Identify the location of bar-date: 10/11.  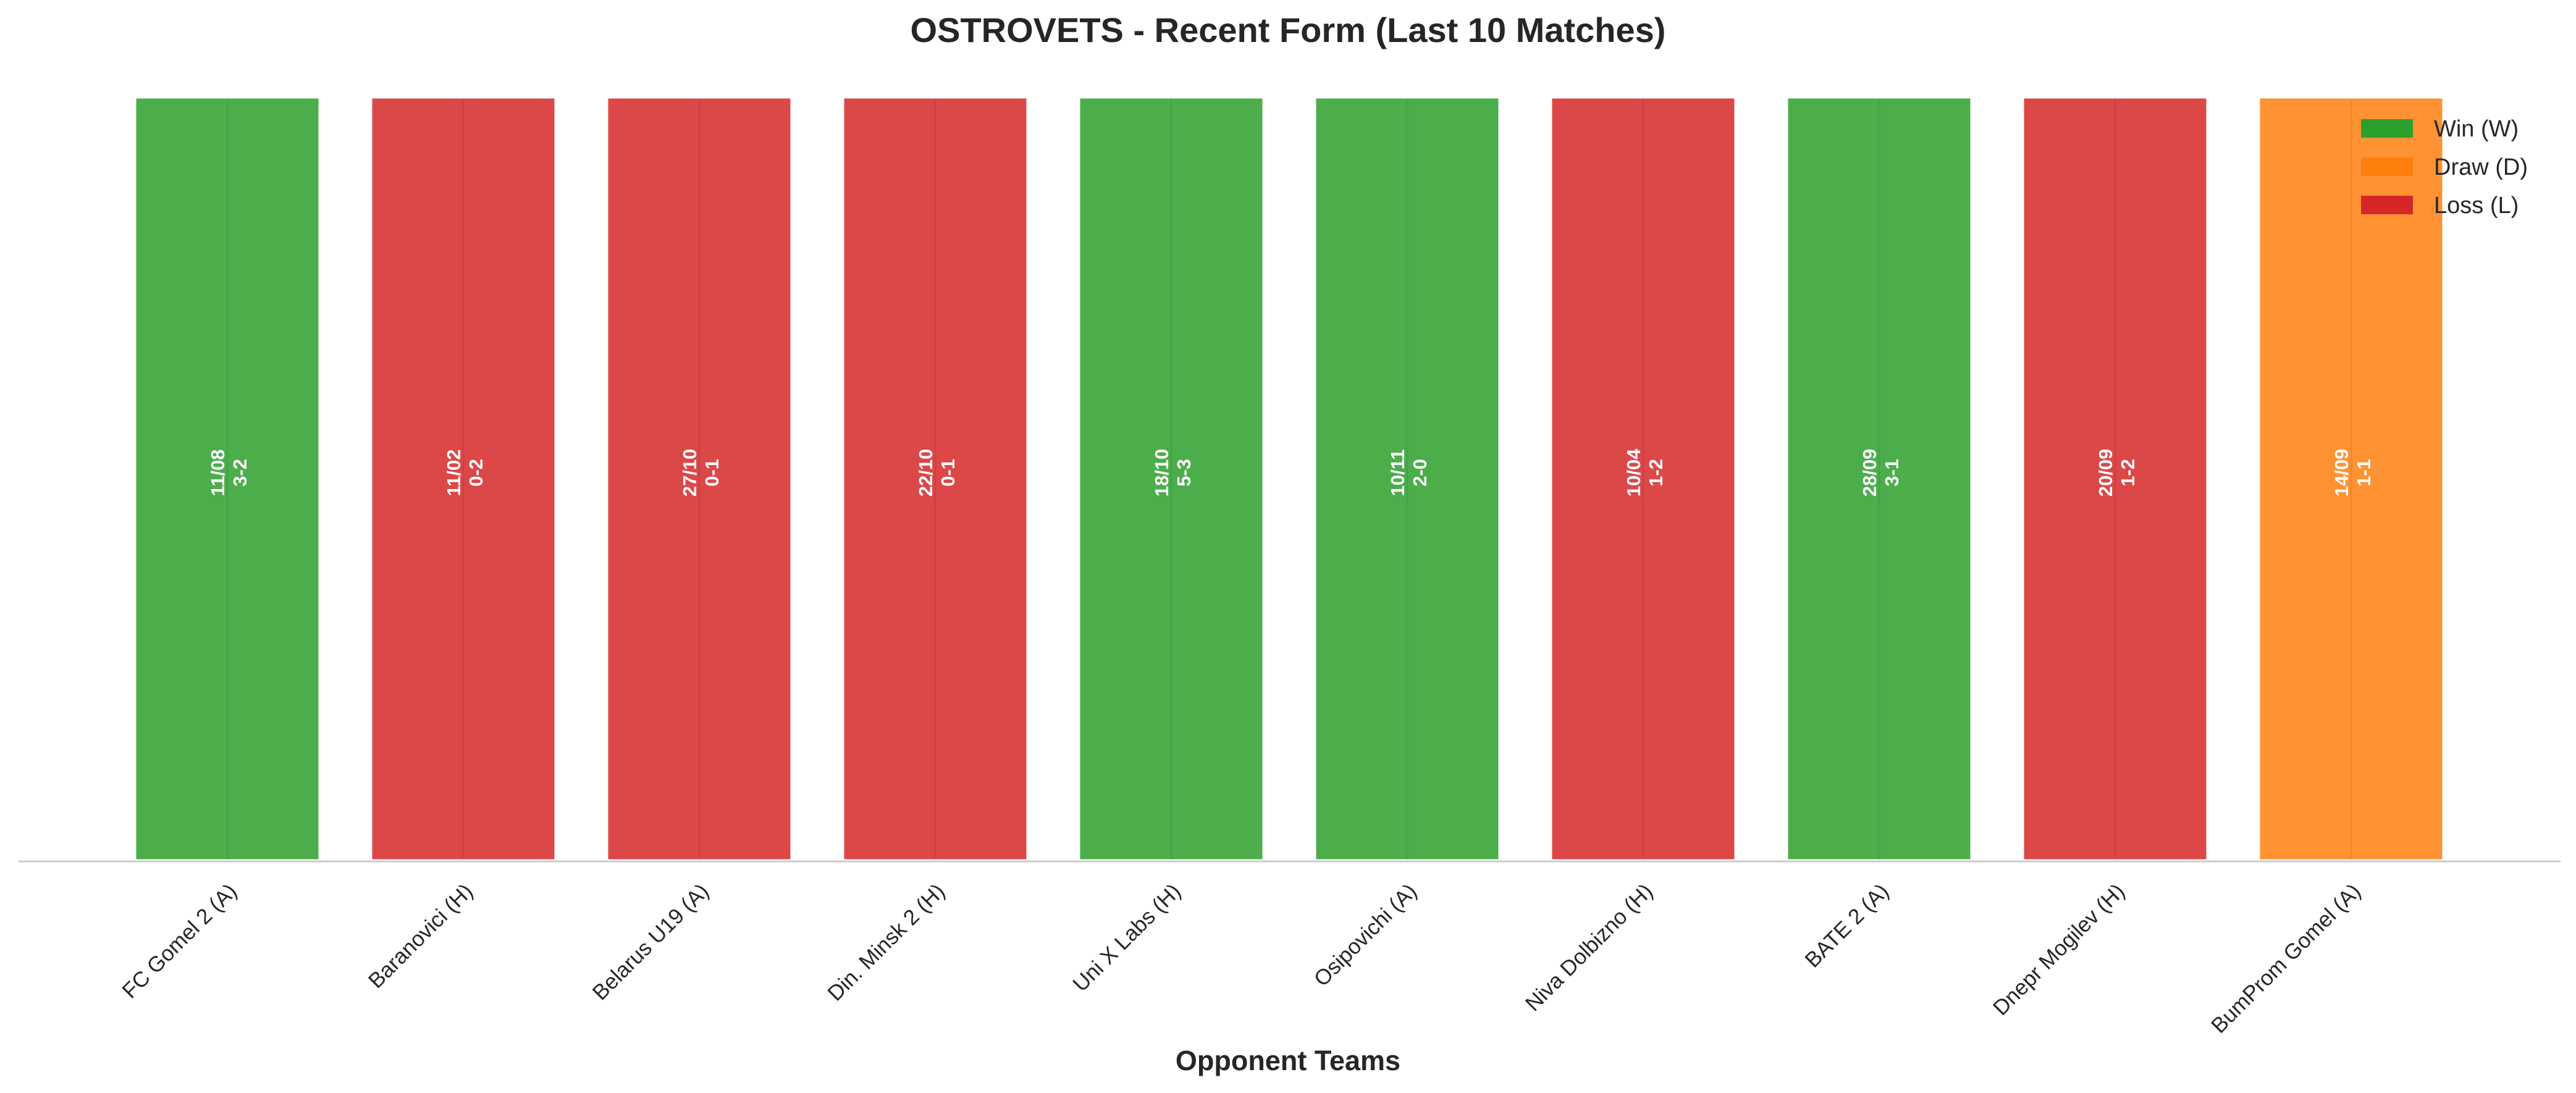
(1397, 473).